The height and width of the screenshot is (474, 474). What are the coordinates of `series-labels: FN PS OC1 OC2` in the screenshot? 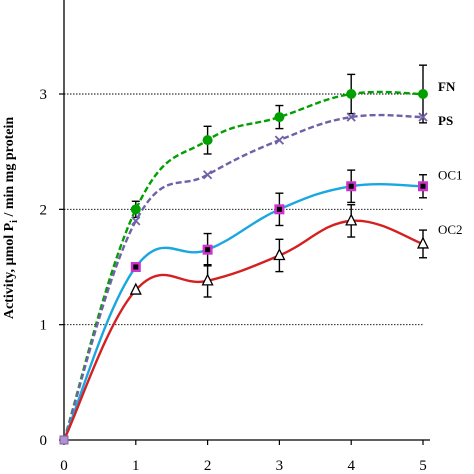 It's located at (450, 158).